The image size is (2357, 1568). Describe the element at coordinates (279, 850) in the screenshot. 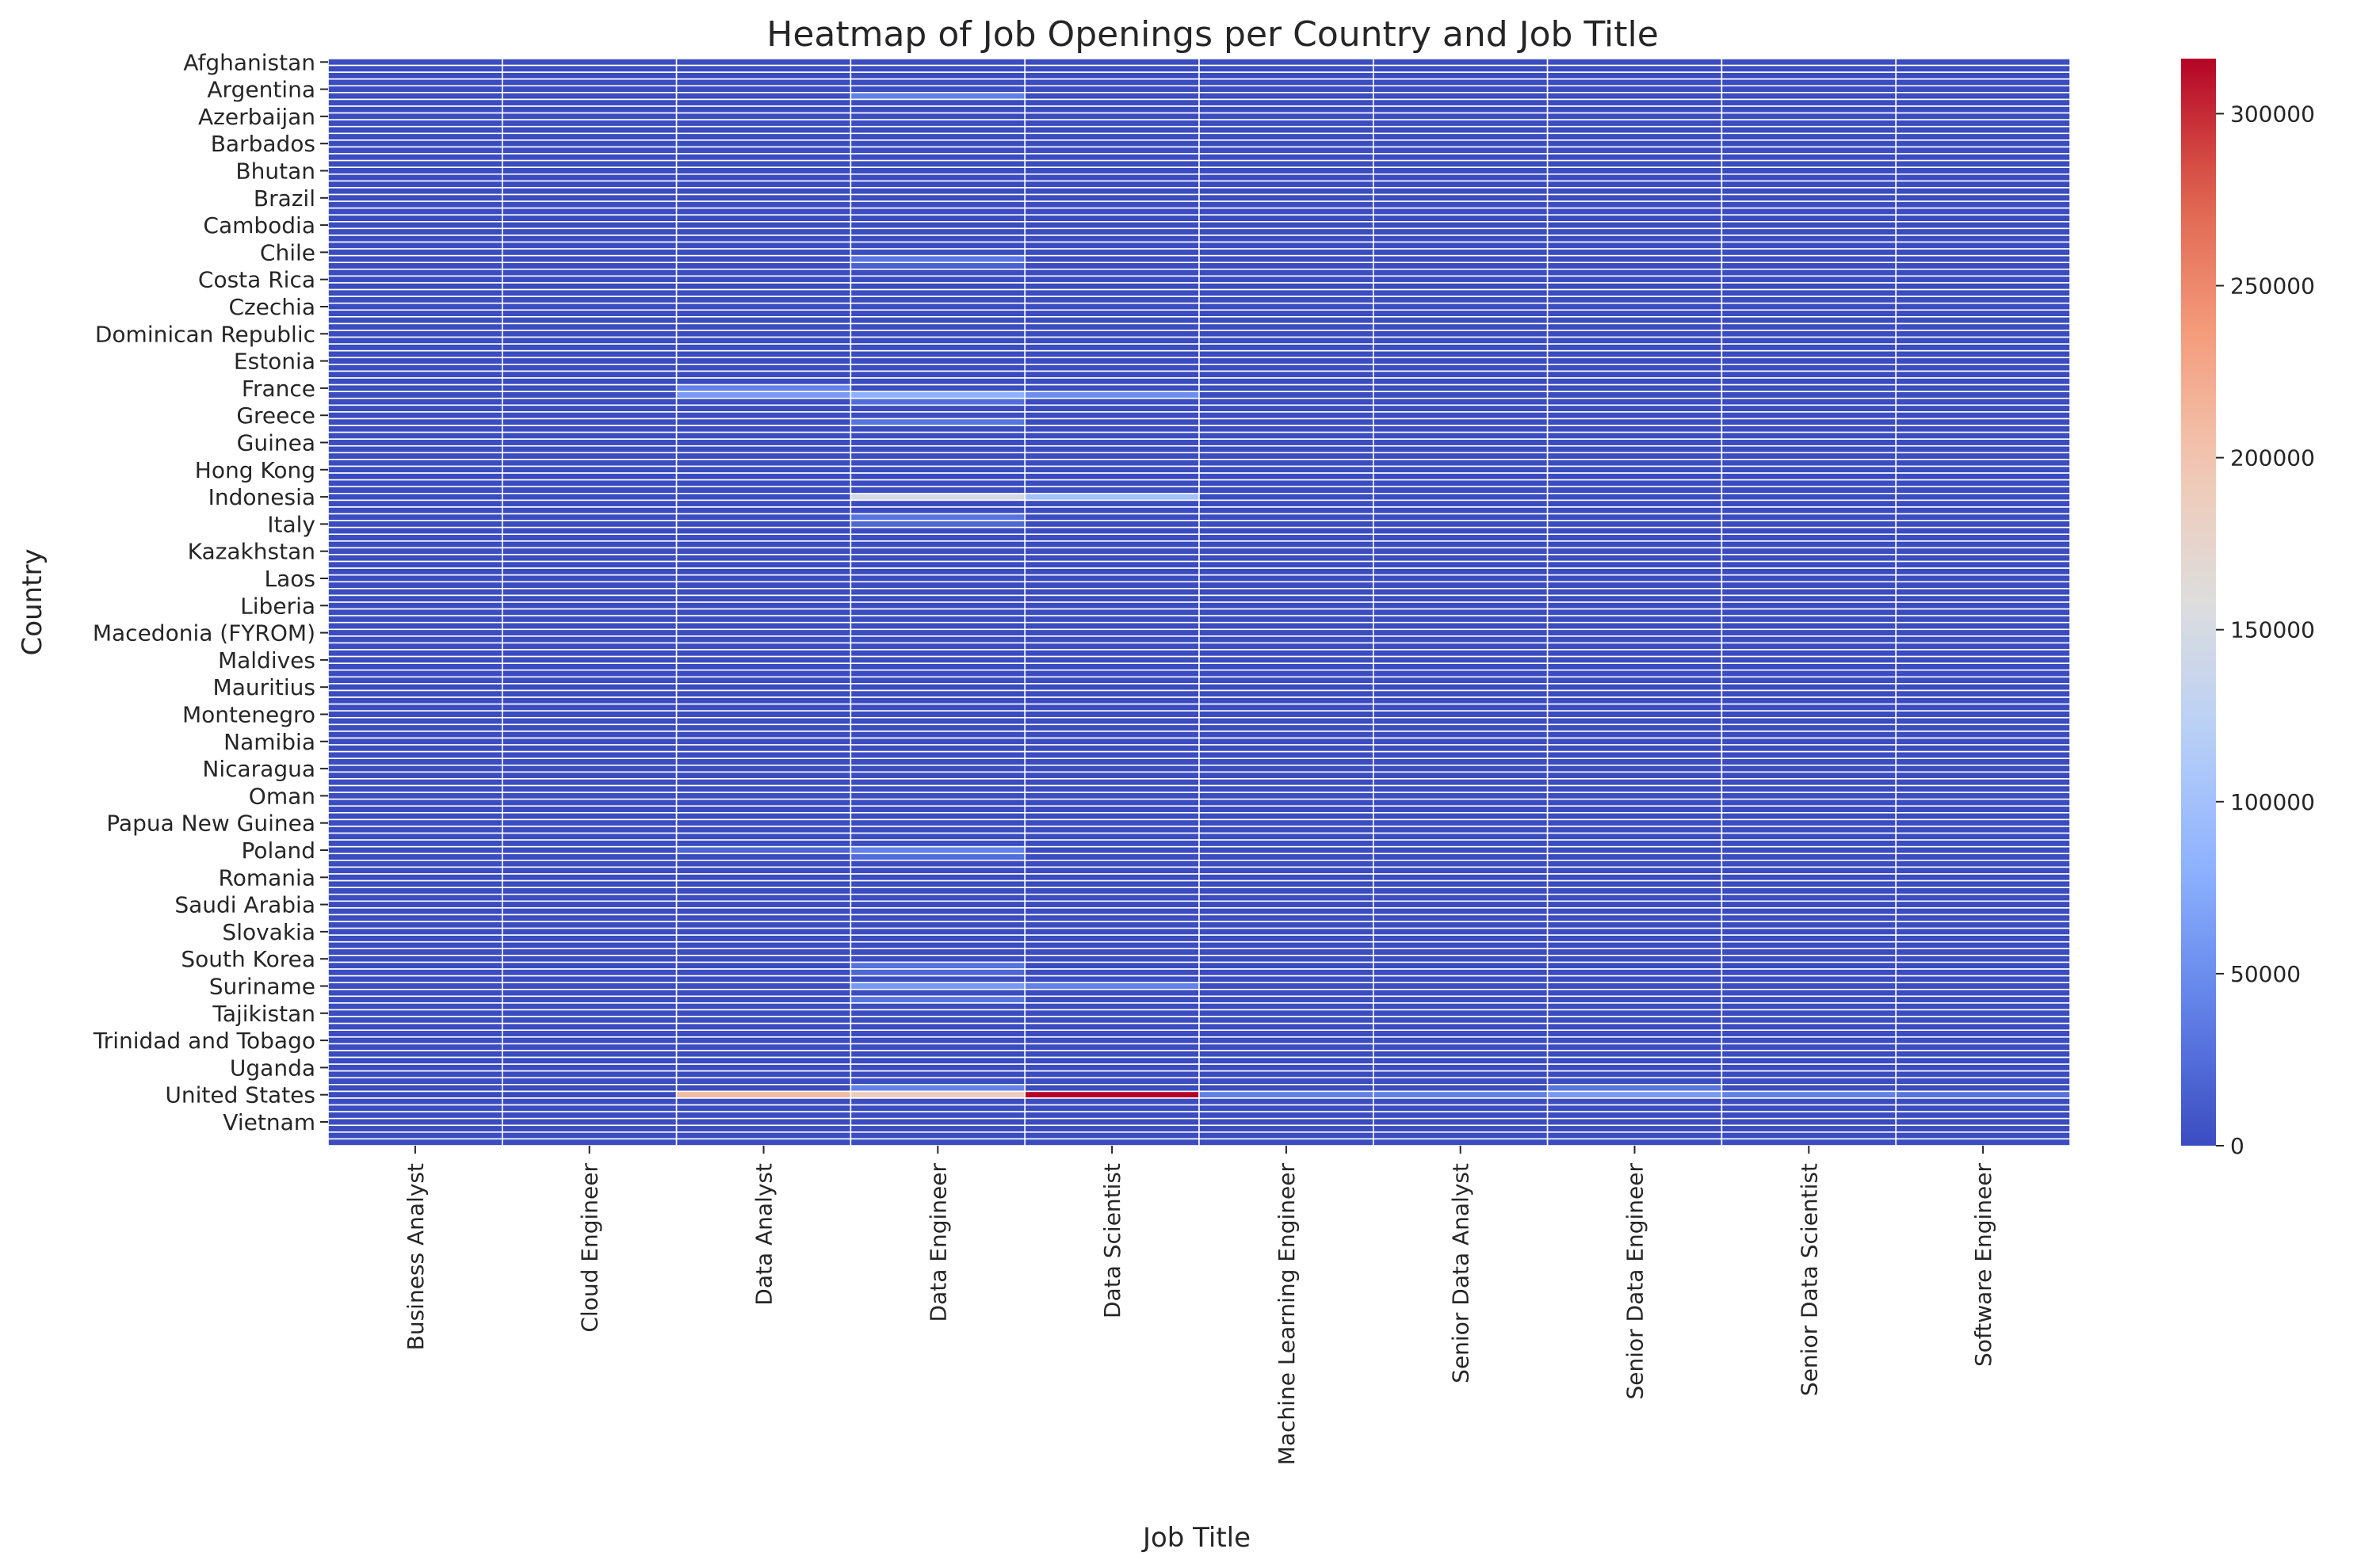

I see `y-tick-label: Poland` at that location.